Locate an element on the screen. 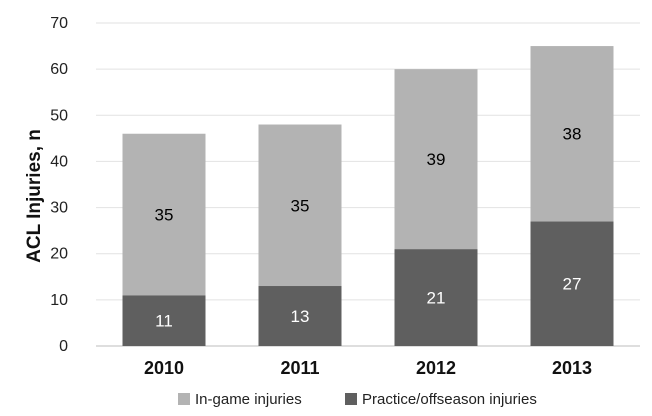 The height and width of the screenshot is (416, 652). data-label: 11 is located at coordinates (164, 321).